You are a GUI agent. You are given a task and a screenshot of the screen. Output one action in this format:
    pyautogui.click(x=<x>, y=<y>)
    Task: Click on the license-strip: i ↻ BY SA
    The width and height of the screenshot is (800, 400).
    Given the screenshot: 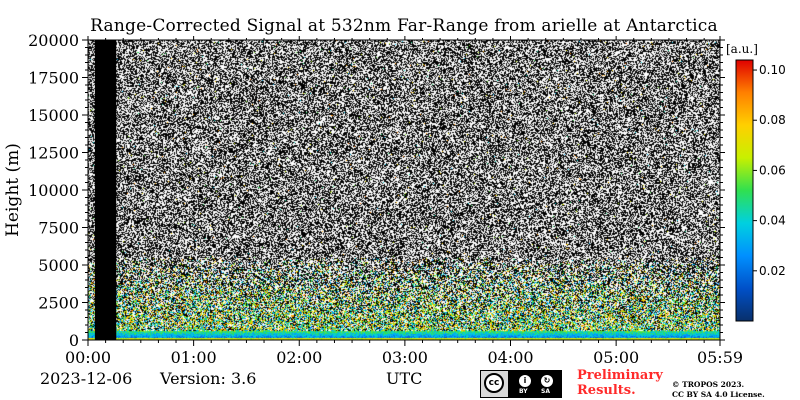 What is the action you would take?
    pyautogui.click(x=535, y=384)
    